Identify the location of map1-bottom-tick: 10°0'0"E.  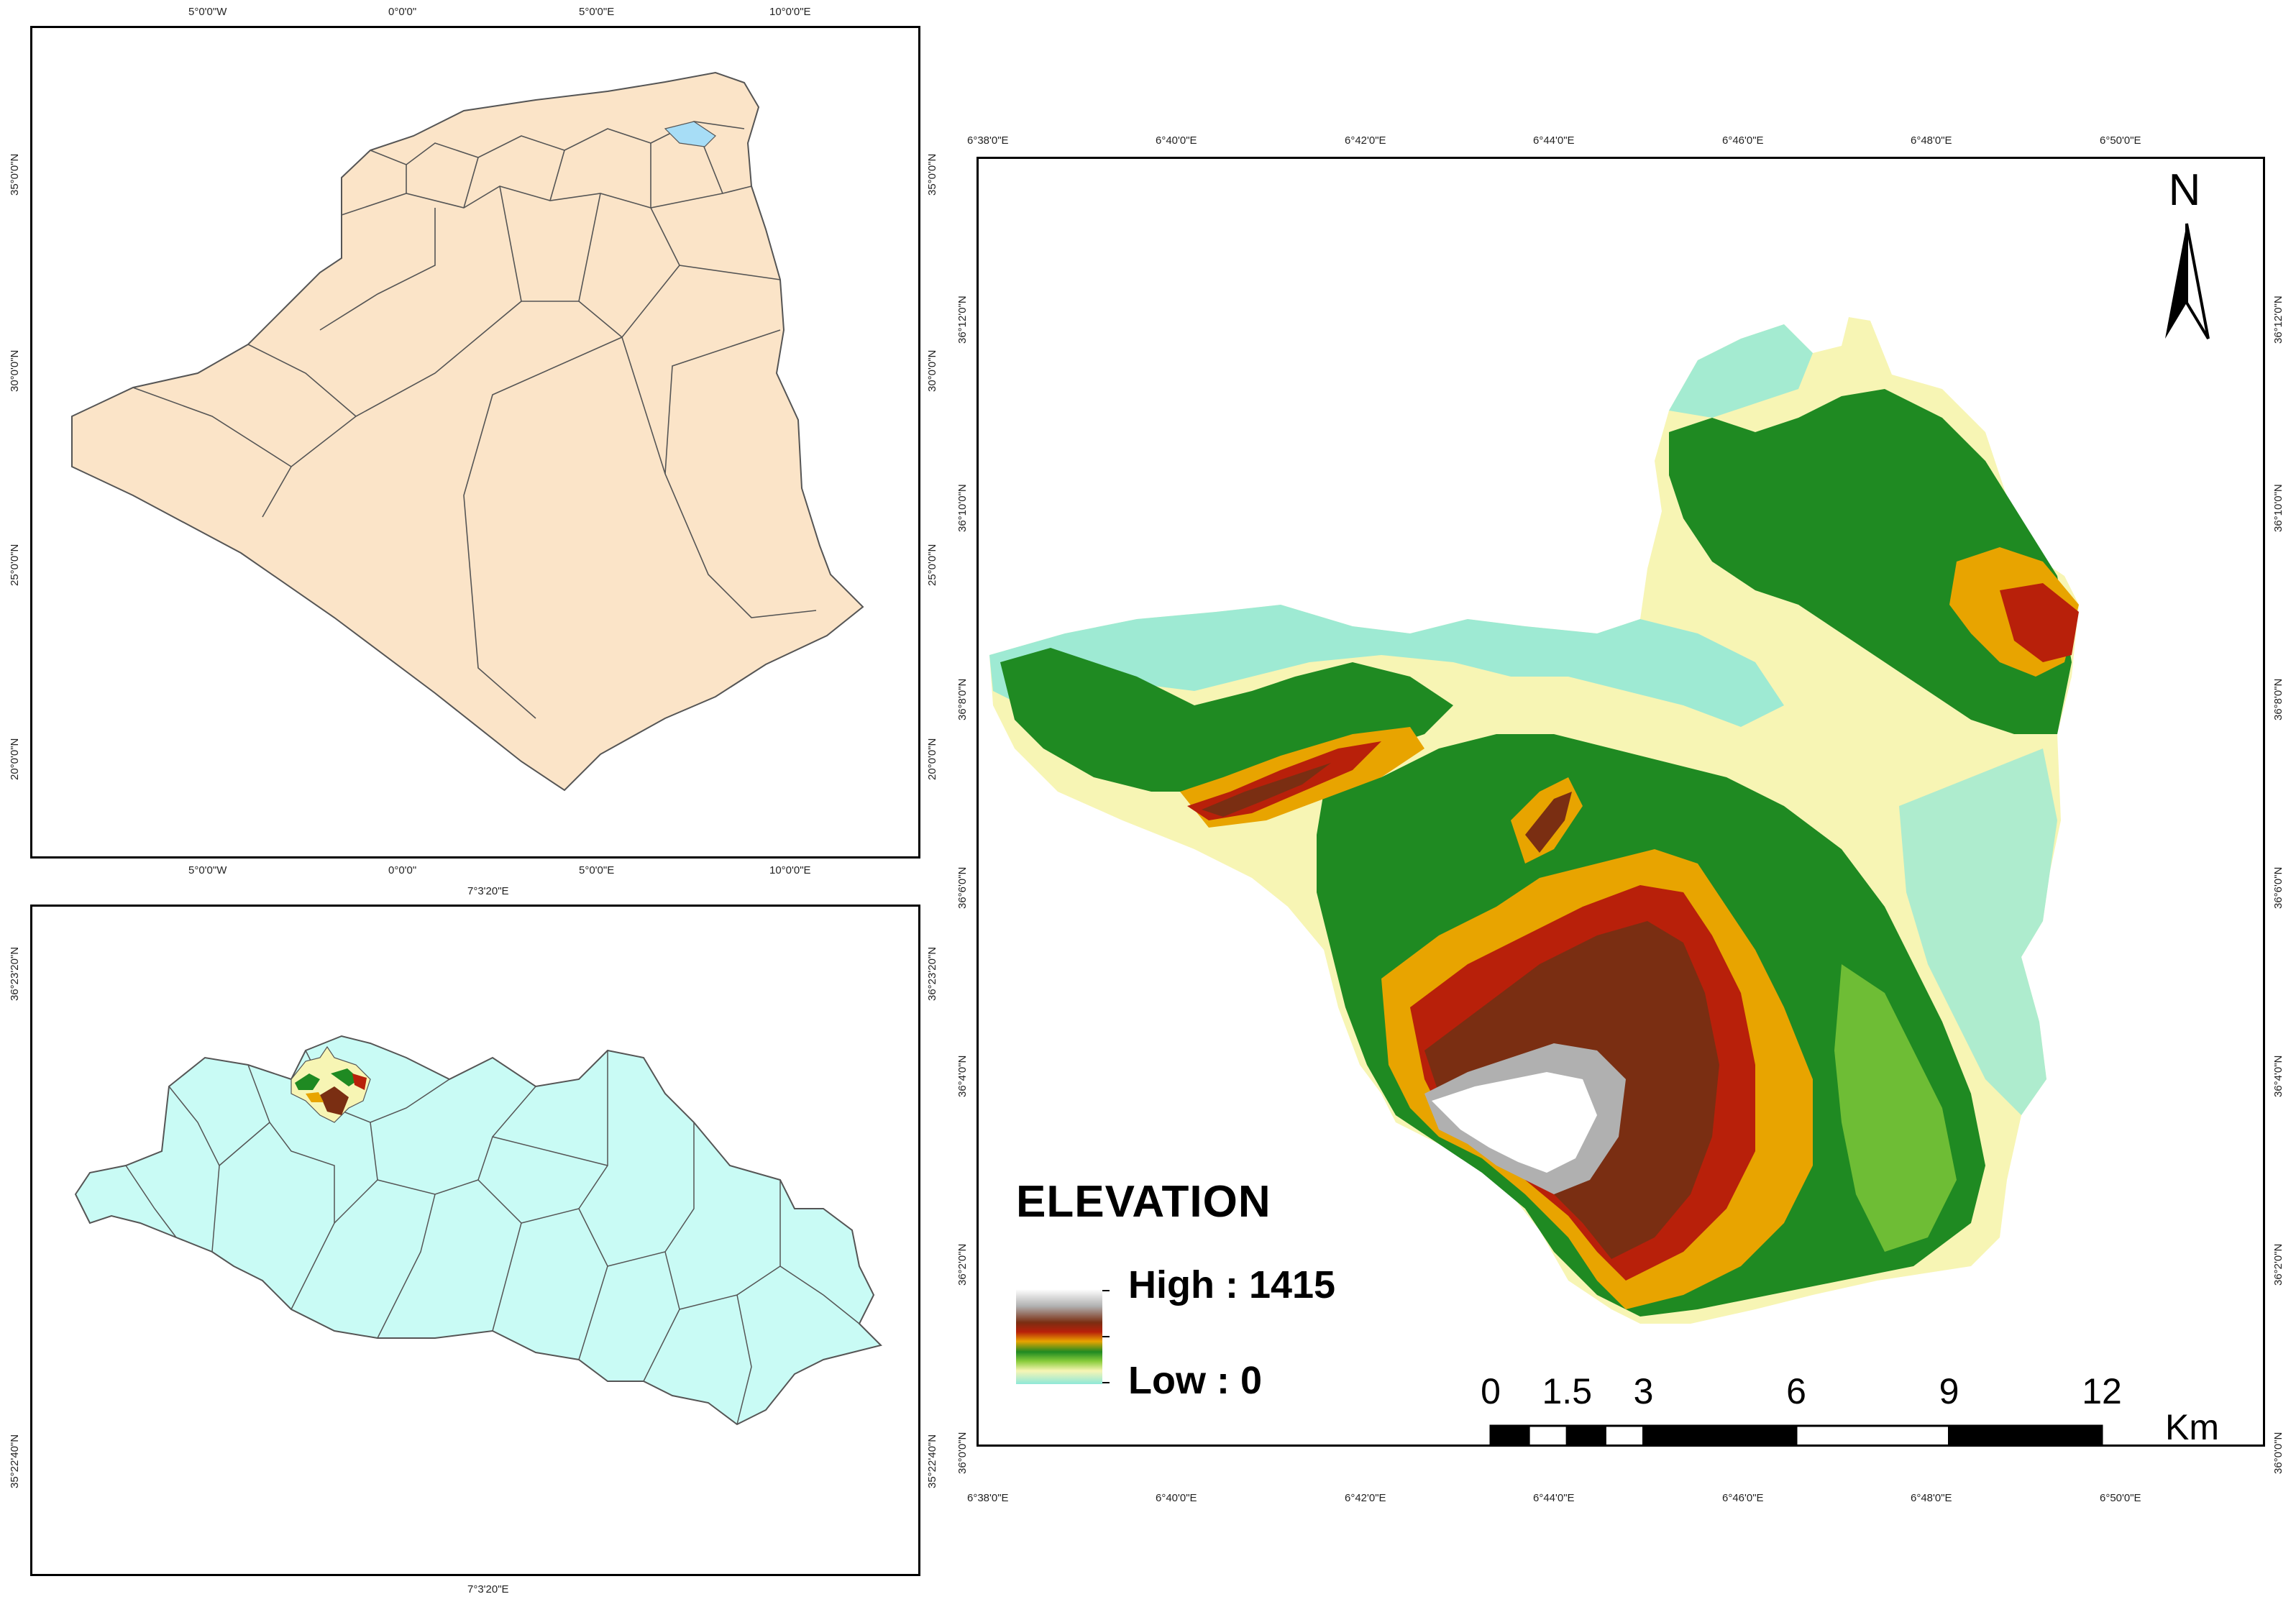
(790, 870).